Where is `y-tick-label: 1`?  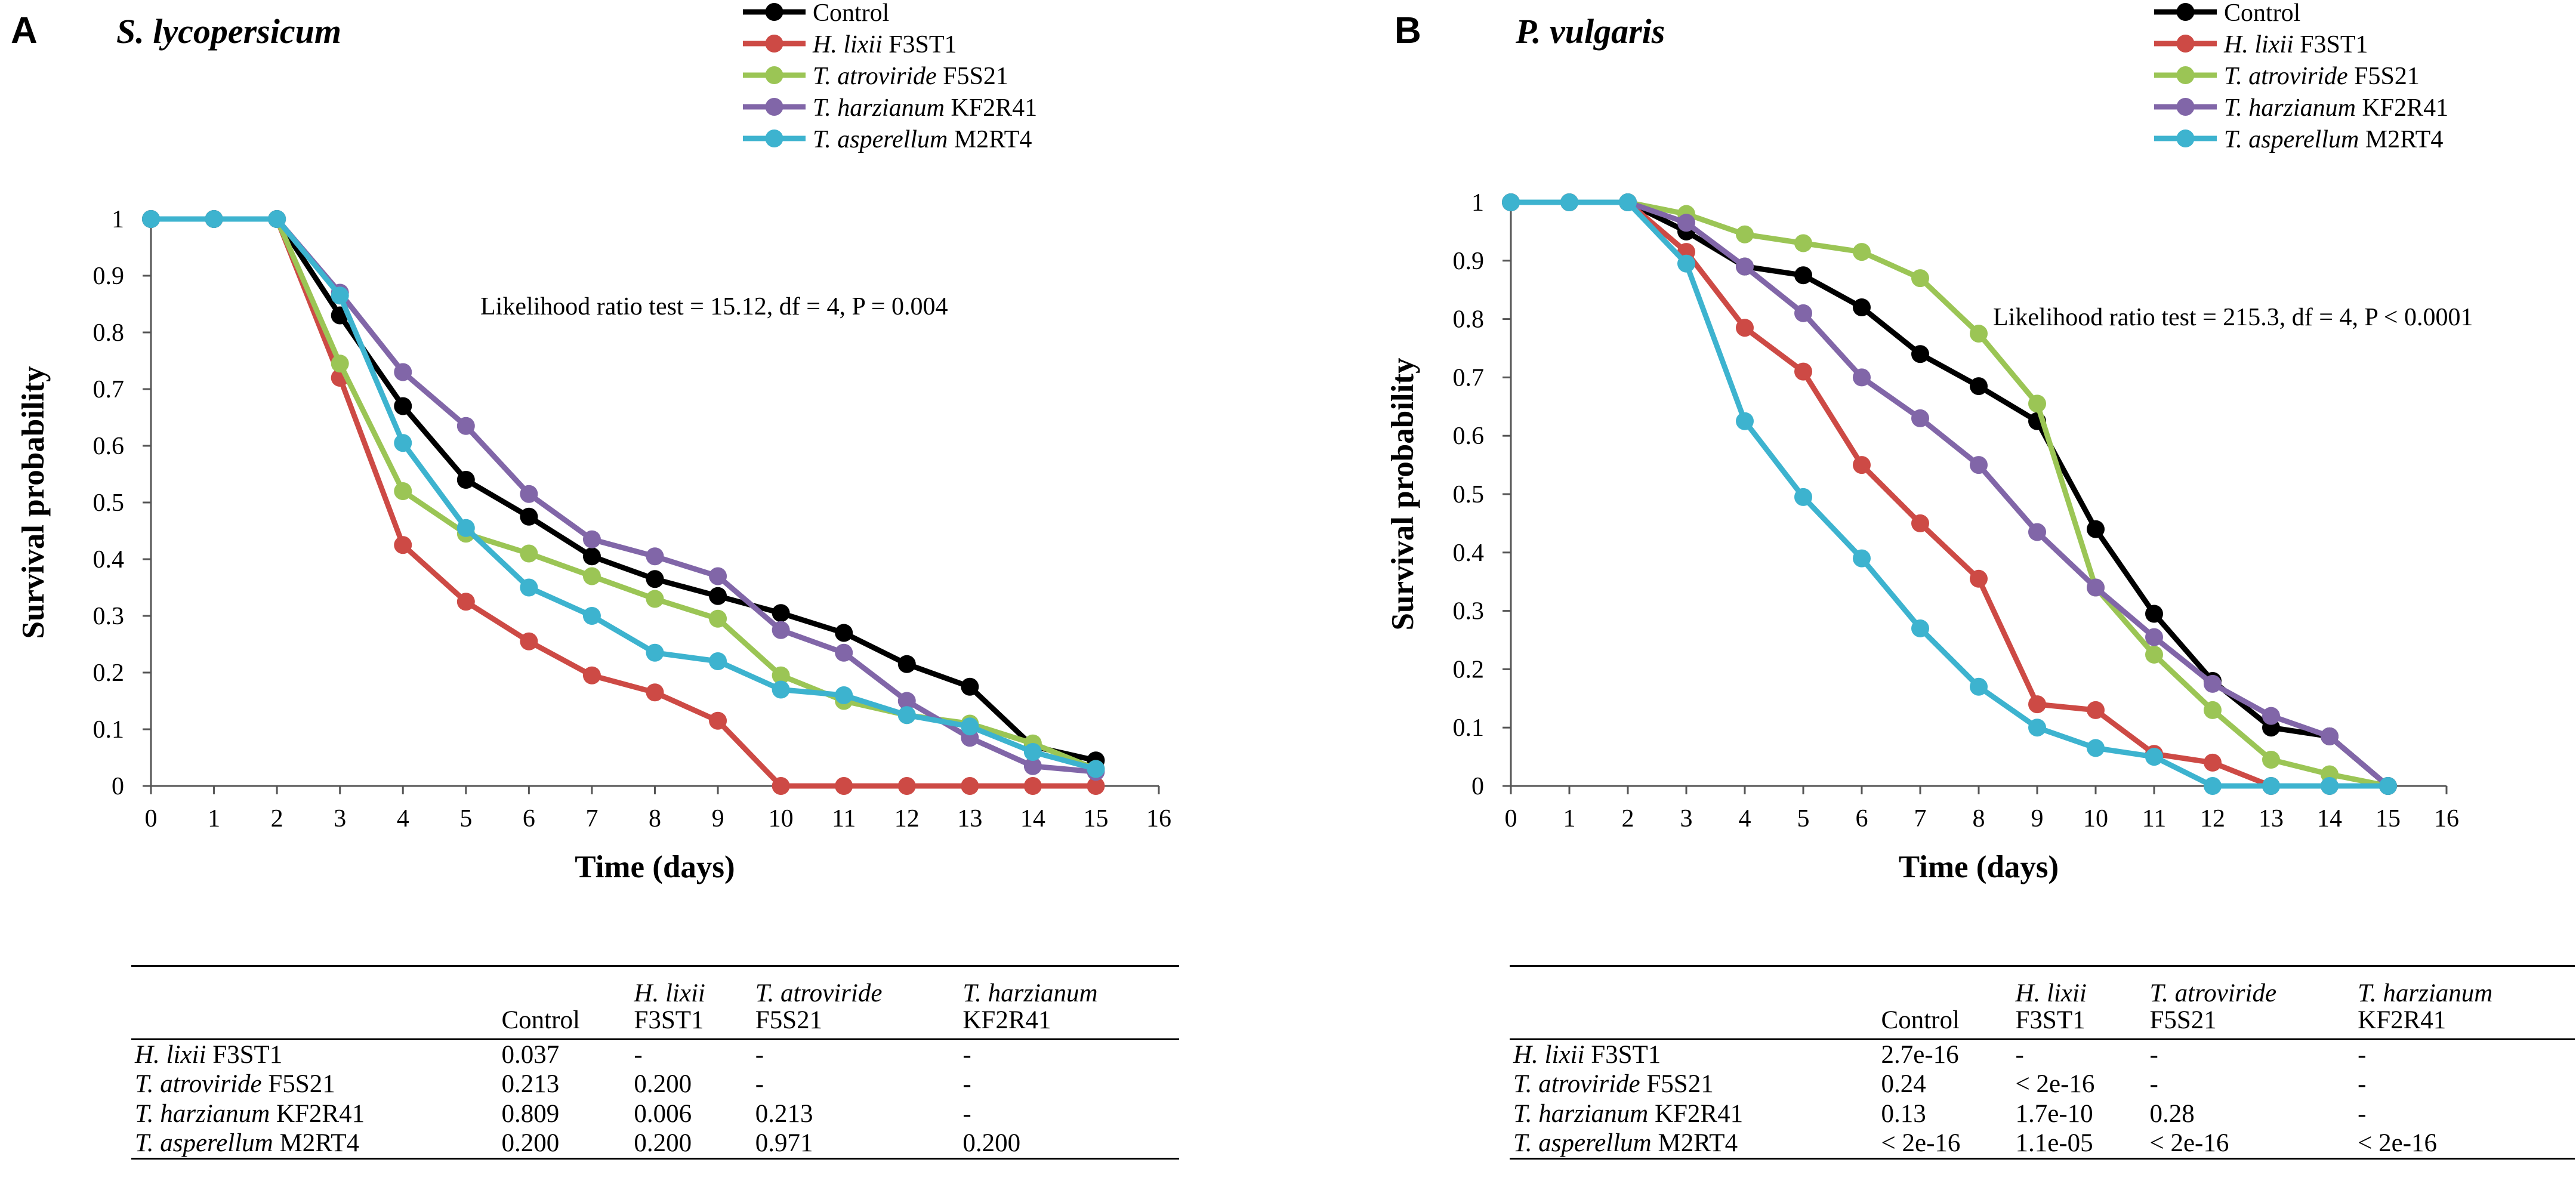
y-tick-label: 1 is located at coordinates (1478, 203).